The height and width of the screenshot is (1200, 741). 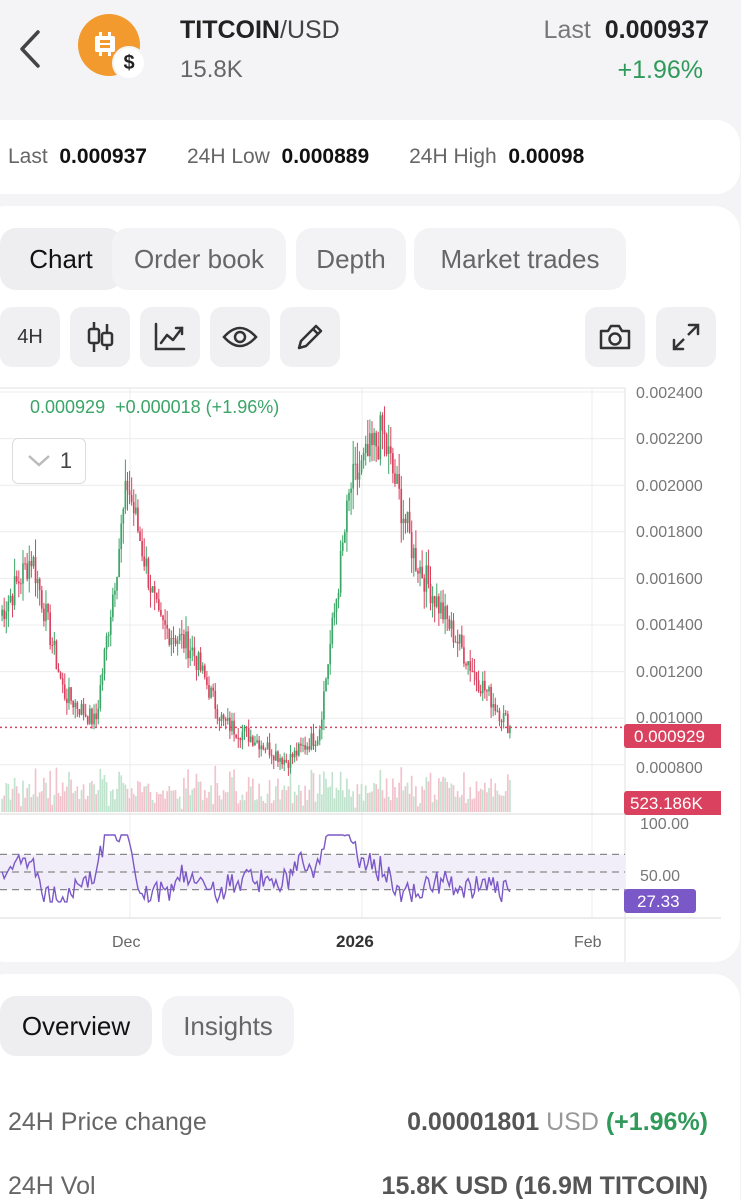 What do you see at coordinates (30, 337) in the screenshot?
I see `interval-button: 4H` at bounding box center [30, 337].